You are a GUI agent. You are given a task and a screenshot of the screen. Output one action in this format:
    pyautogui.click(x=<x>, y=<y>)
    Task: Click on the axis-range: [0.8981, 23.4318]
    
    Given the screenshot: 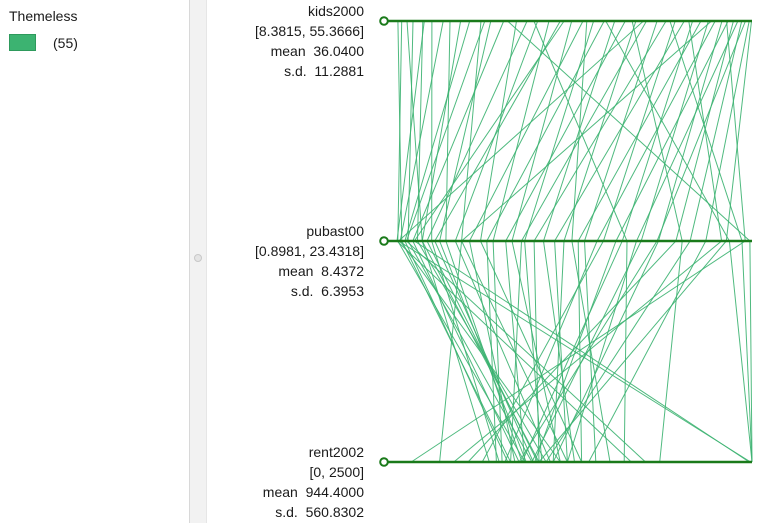 What is the action you would take?
    pyautogui.click(x=309, y=251)
    